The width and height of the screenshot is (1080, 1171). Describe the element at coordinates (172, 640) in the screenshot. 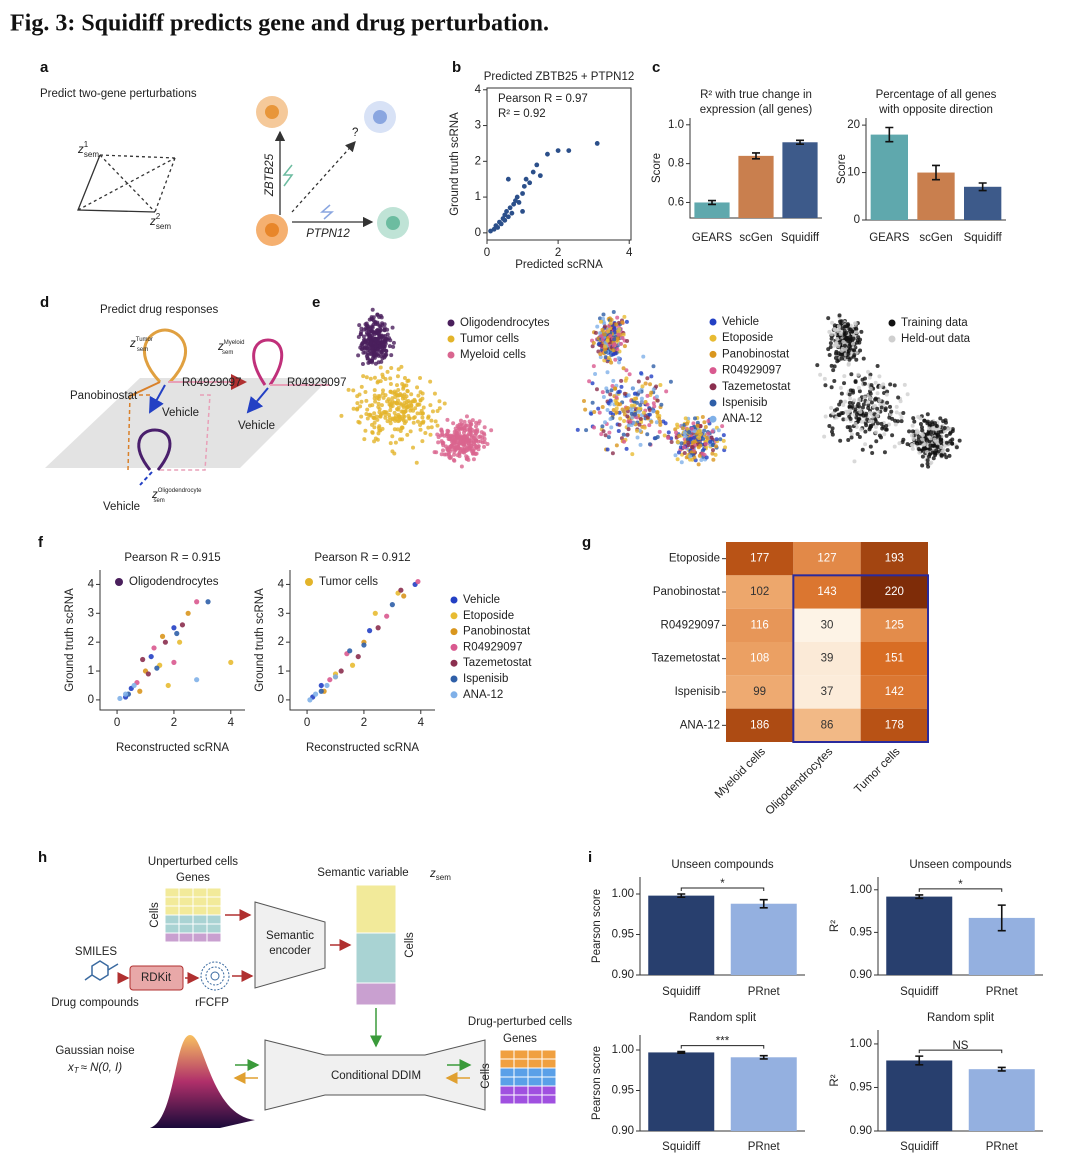

I see `axis-line` at that location.